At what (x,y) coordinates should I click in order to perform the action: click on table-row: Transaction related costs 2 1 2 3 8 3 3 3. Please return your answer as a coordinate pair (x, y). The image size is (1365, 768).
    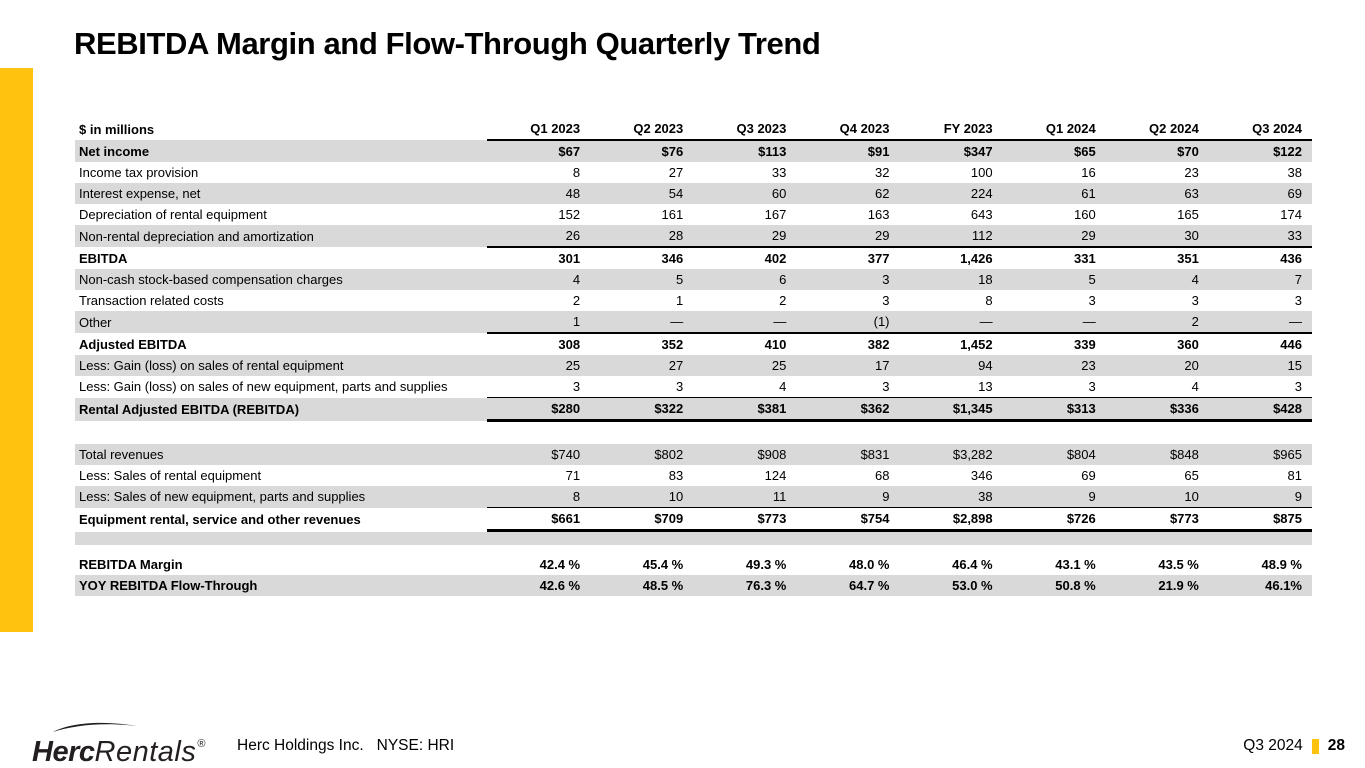
    Looking at the image, I should click on (693, 300).